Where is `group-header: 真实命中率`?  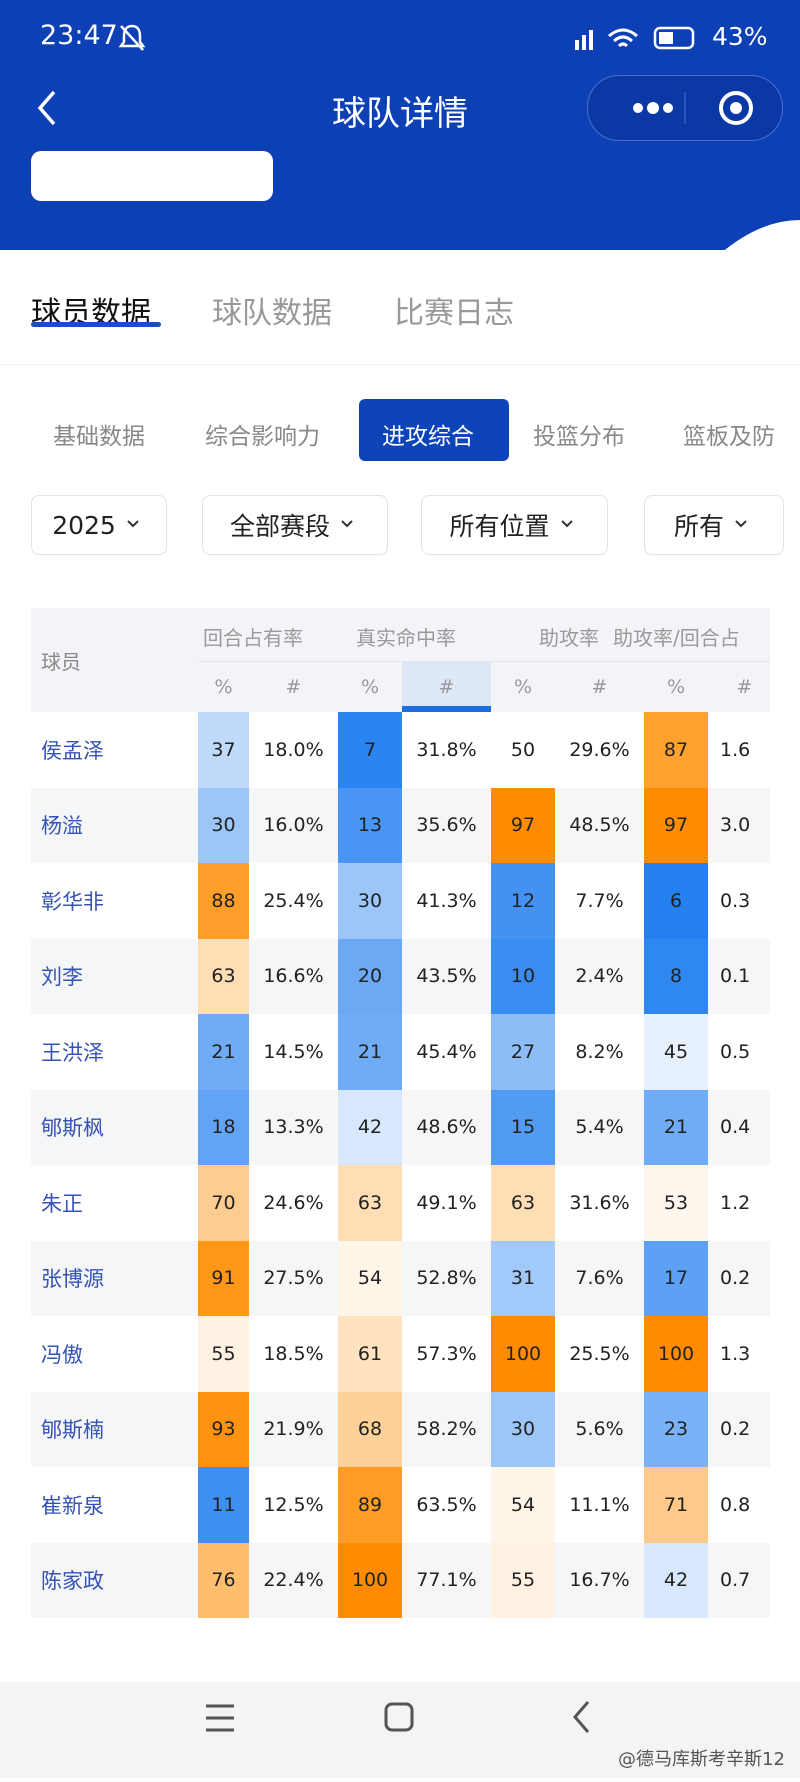
group-header: 真实命中率 is located at coordinates (406, 638).